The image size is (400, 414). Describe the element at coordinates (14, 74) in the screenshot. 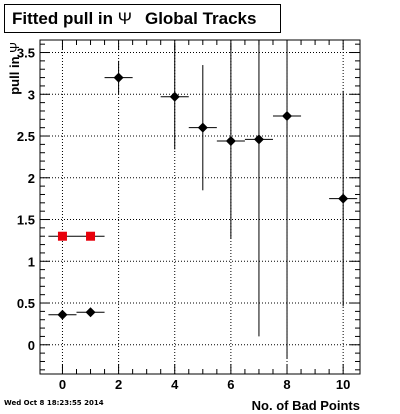

I see `y-axis-title-text: pull in` at that location.